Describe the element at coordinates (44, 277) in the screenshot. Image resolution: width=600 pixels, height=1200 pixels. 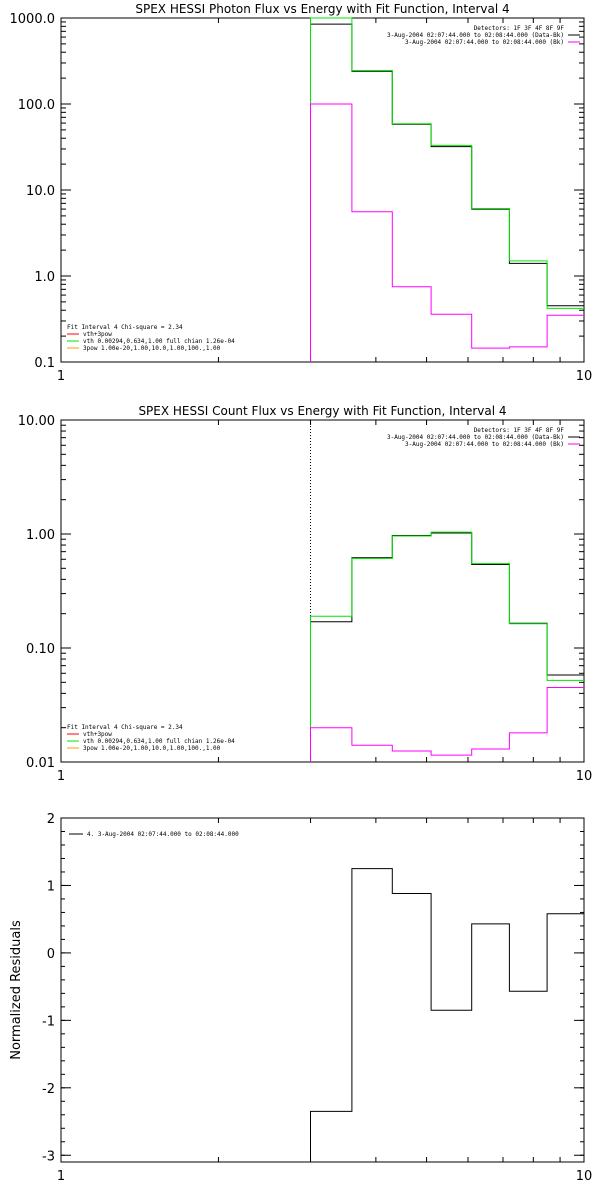
I see `y-tick-label: 1.0` at that location.